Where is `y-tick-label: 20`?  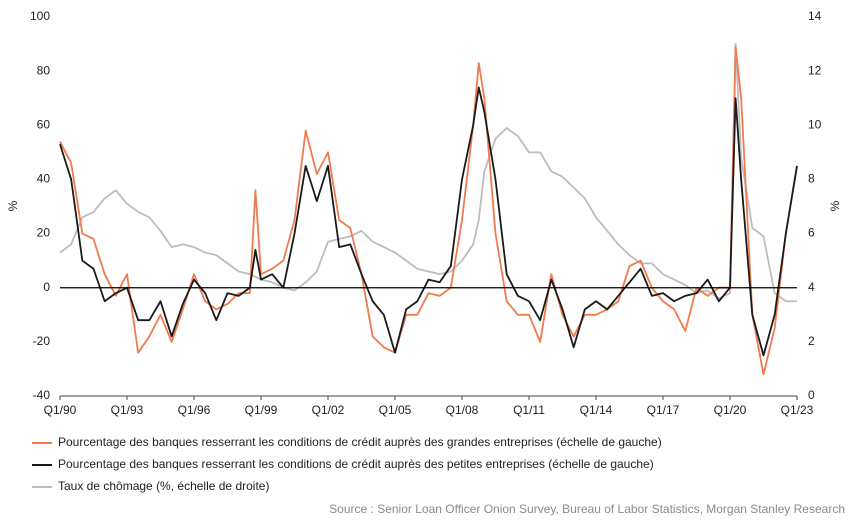
y-tick-label: 20 is located at coordinates (44, 233).